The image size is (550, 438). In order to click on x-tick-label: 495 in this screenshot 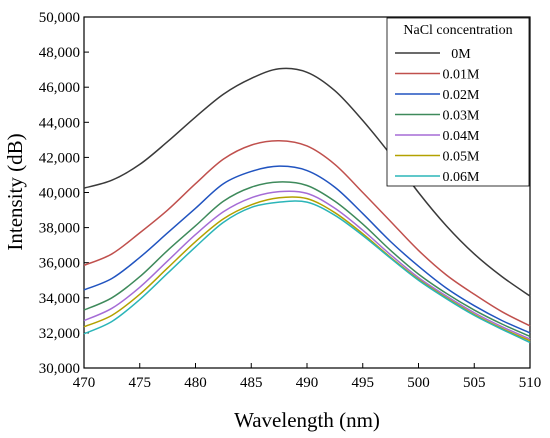, I will do `click(363, 383)`.